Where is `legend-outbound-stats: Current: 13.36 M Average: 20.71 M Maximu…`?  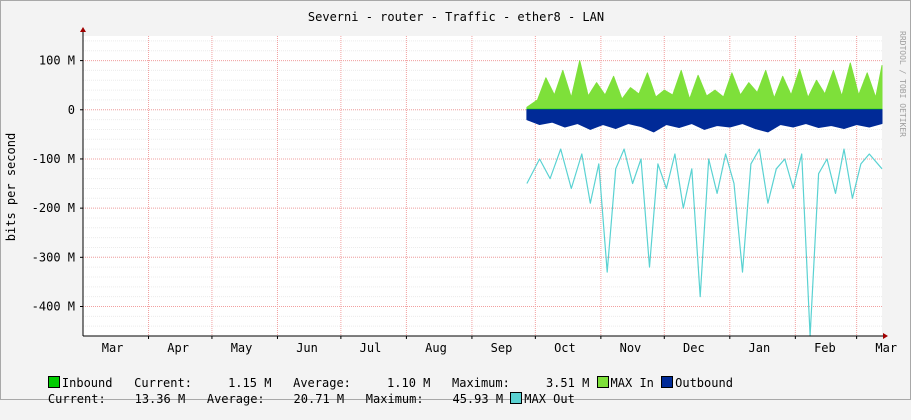 legend-outbound-stats: Current: 13.36 M Average: 20.71 M Maximu… is located at coordinates (279, 399).